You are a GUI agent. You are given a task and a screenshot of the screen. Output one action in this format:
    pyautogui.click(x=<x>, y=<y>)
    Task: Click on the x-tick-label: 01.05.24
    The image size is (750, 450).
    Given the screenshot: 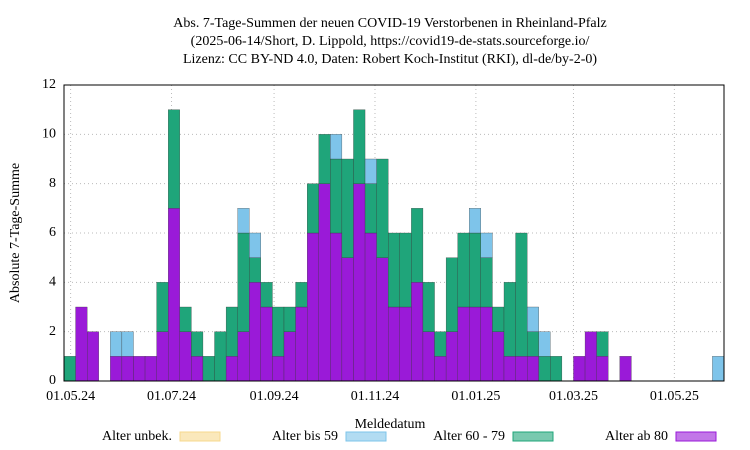 What is the action you would take?
    pyautogui.click(x=70, y=396)
    